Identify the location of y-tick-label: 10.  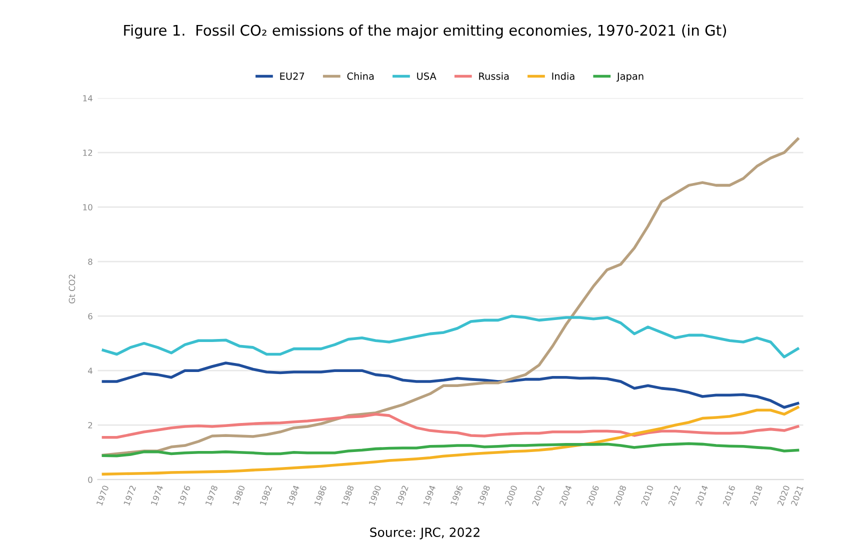
(87, 207).